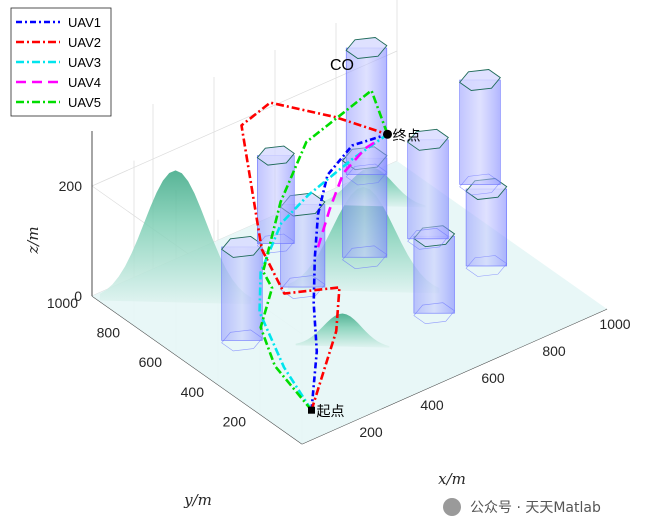  What do you see at coordinates (535, 508) in the screenshot?
I see `watermark-text: 公众号 · 天天Matlab` at bounding box center [535, 508].